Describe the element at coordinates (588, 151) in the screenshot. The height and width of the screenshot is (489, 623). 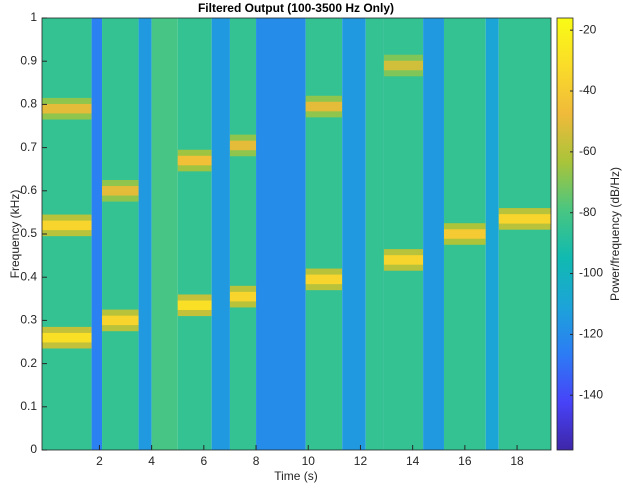
I see `colorbar-tick-label: -60` at that location.